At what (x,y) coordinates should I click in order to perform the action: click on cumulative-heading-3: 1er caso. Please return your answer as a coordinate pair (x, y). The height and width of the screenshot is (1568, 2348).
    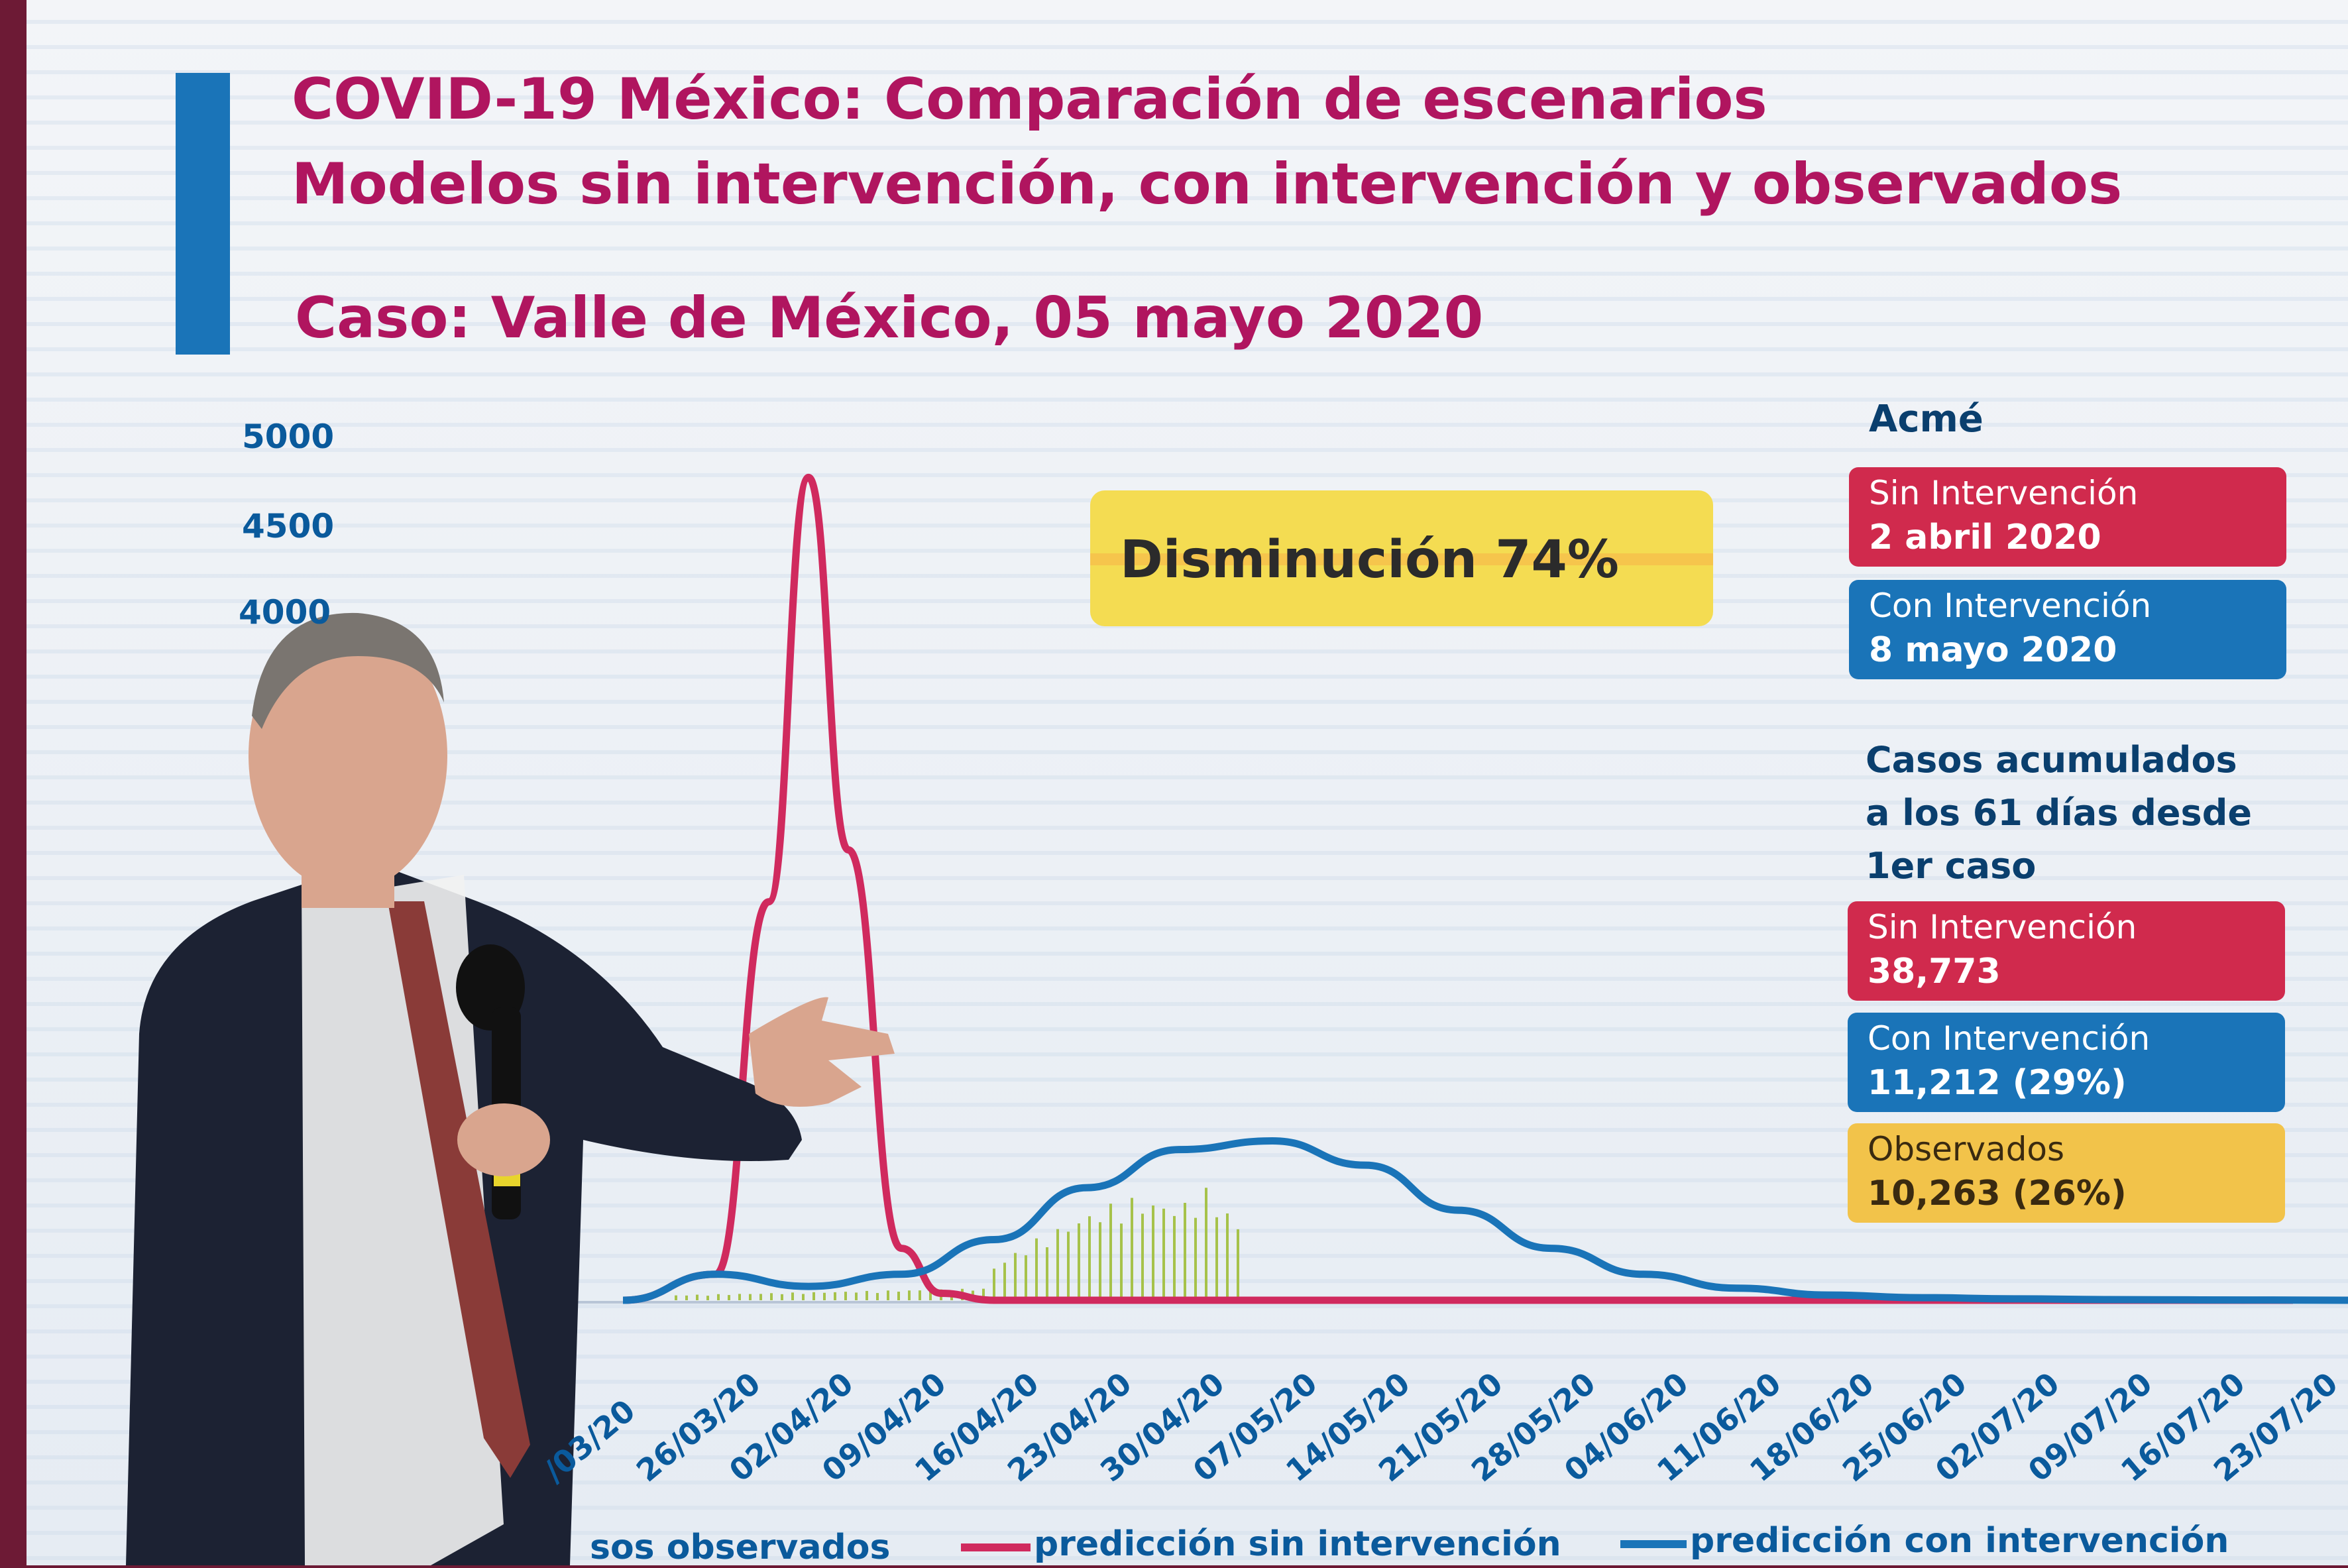
    Looking at the image, I should click on (1952, 866).